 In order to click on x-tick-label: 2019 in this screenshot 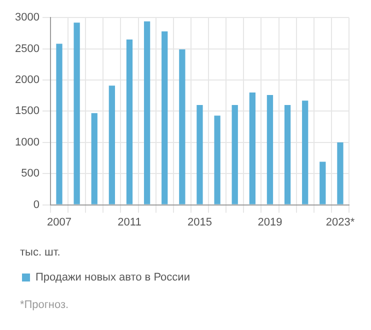, I will do `click(270, 222)`.